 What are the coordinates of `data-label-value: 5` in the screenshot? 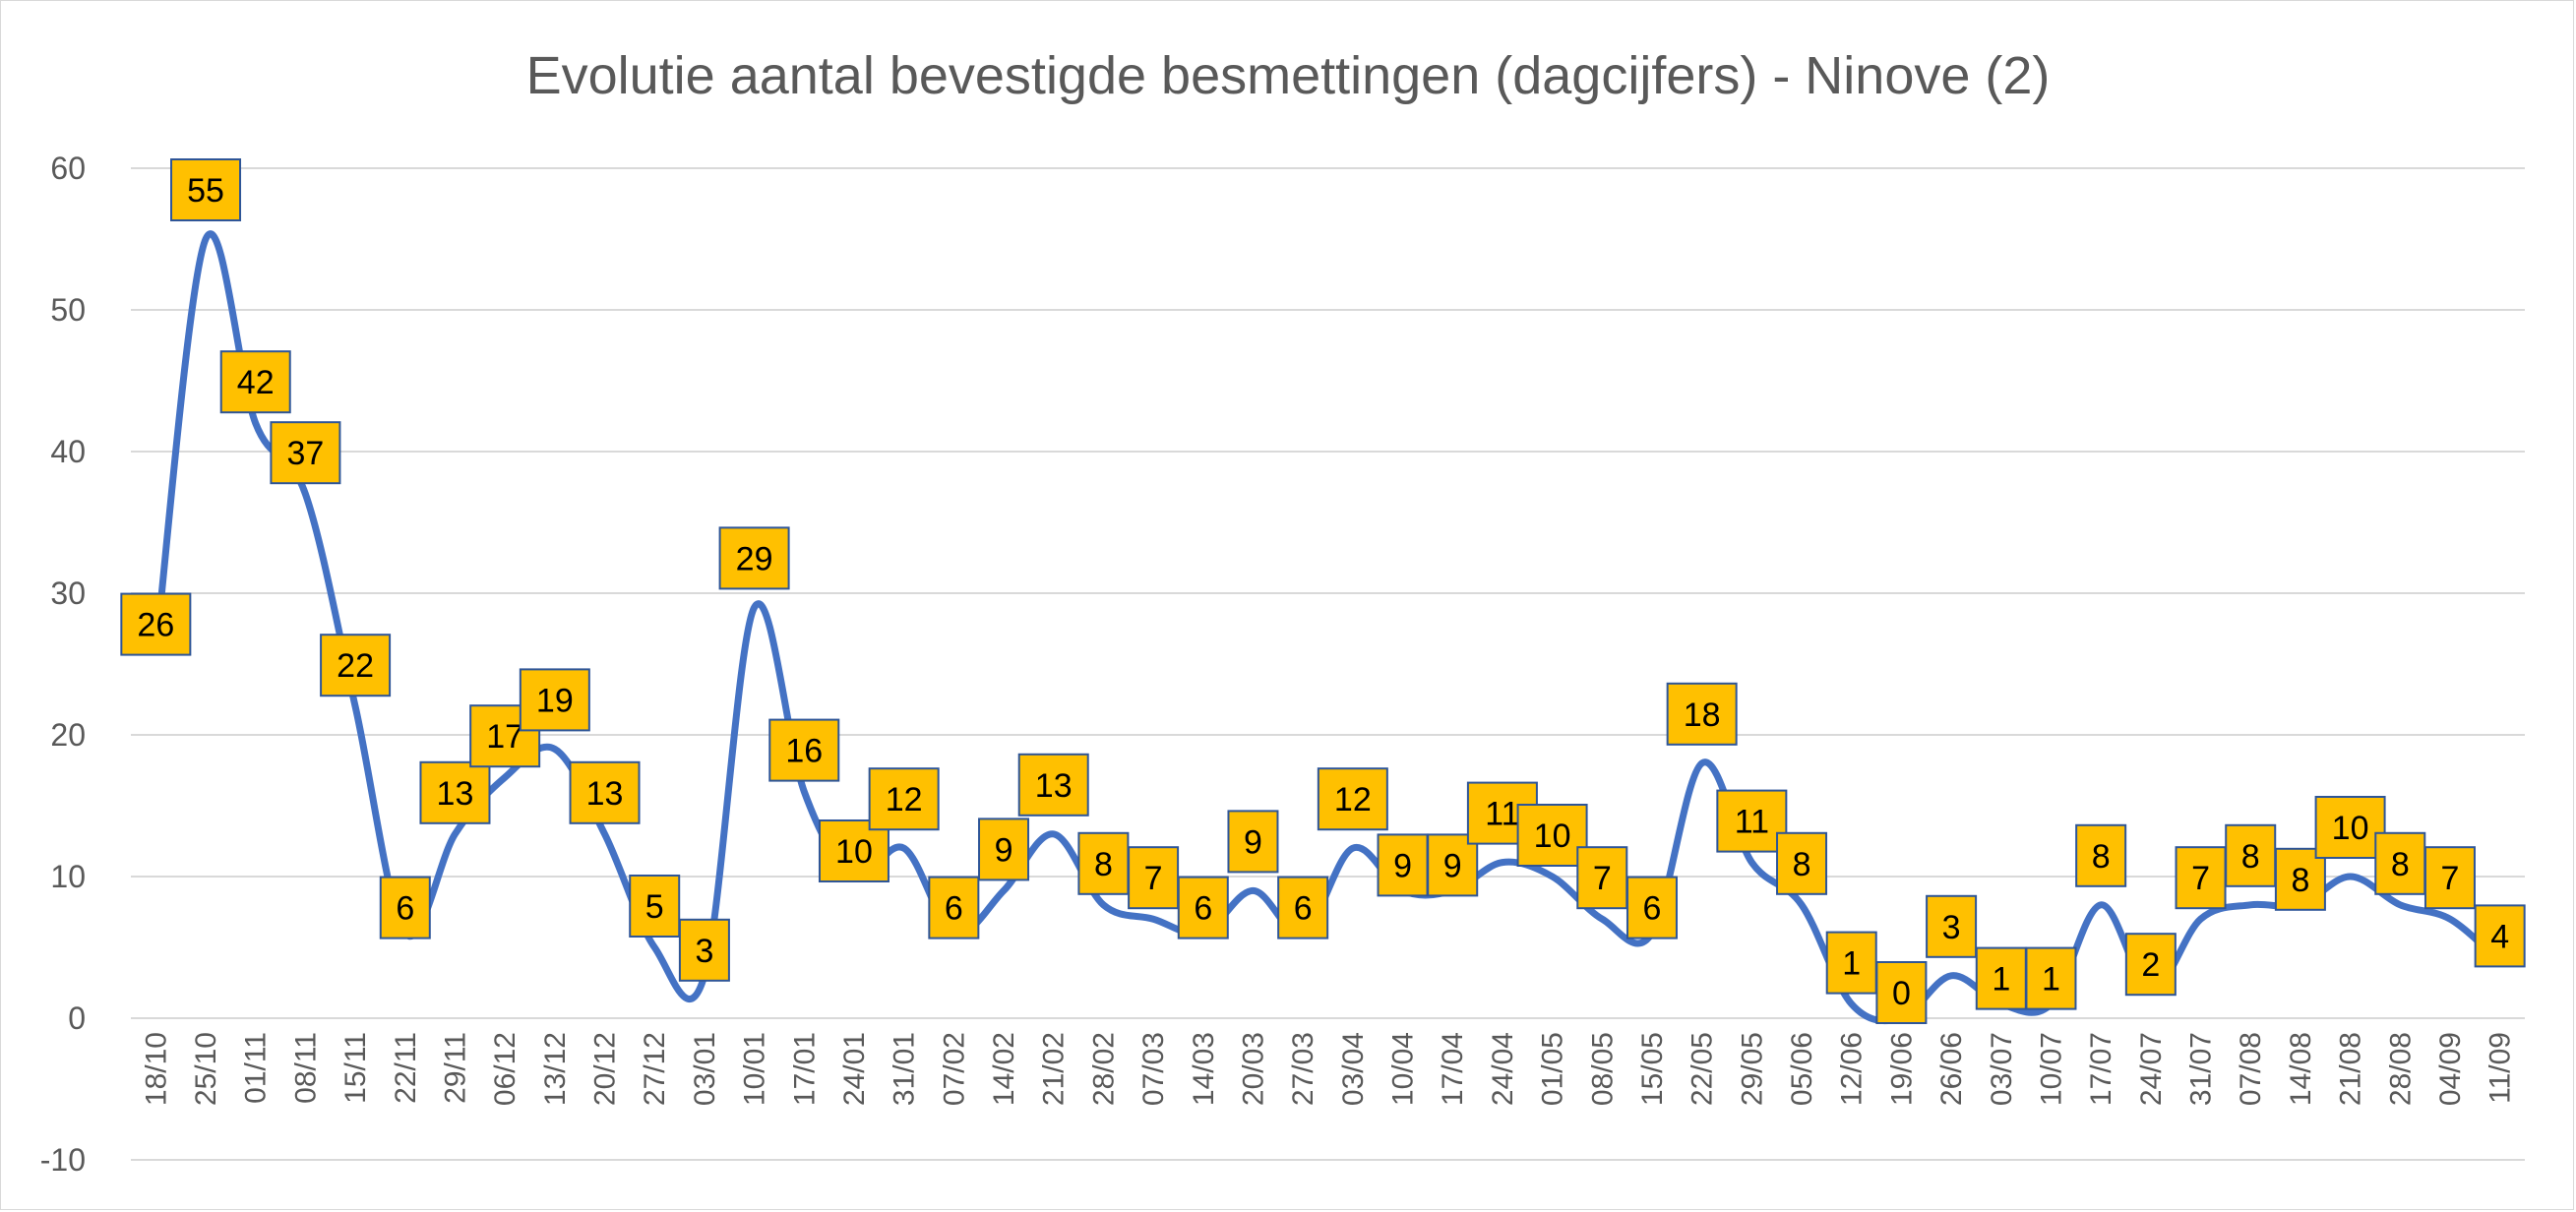 It's located at (654, 907).